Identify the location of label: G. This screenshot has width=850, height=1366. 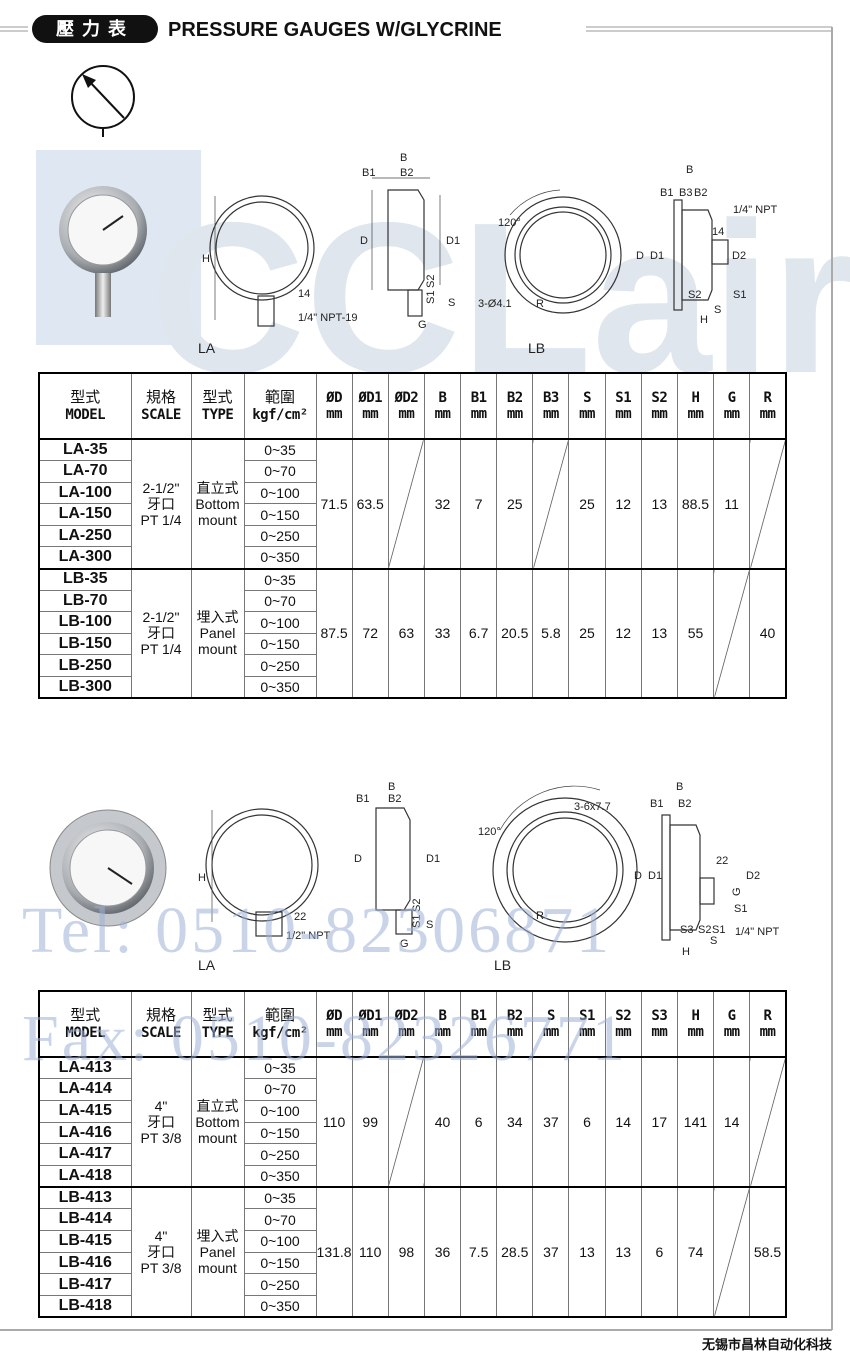
(737, 891).